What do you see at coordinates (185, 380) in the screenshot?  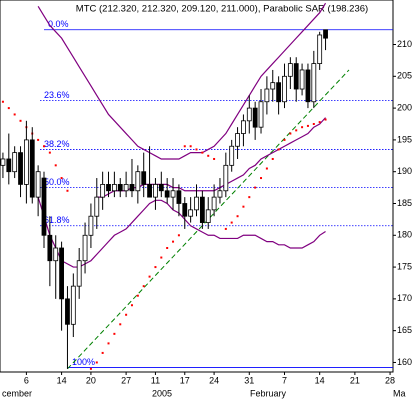 I see `x-tick-label: 17` at bounding box center [185, 380].